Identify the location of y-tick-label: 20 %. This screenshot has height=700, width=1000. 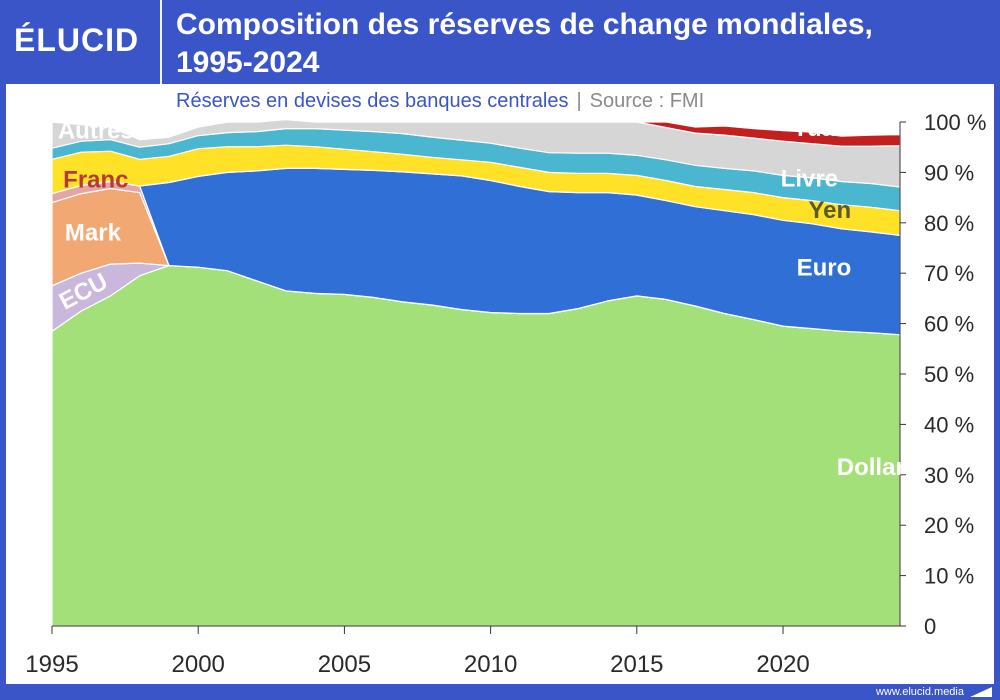
(949, 525).